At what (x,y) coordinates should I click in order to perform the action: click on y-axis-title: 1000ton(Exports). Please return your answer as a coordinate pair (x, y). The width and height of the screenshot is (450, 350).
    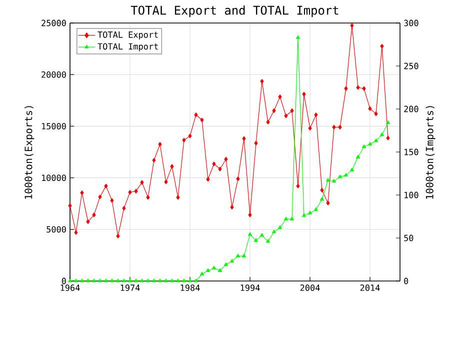
    Looking at the image, I should click on (29, 152).